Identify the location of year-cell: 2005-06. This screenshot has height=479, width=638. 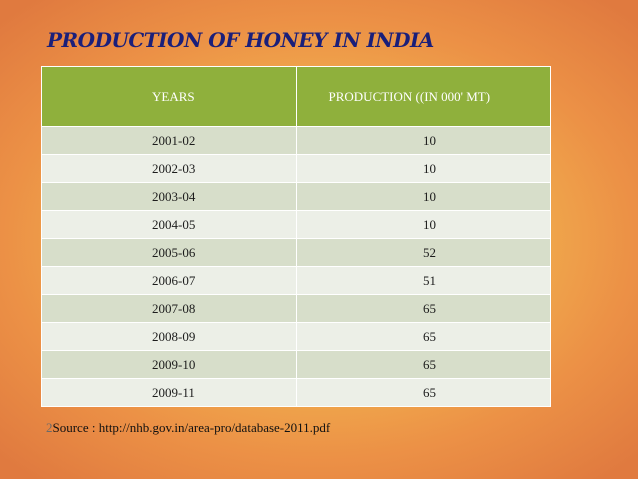
(169, 252).